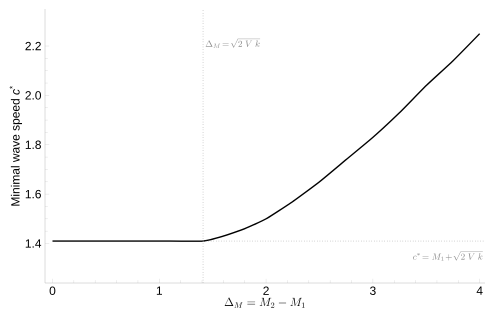 This screenshot has height=322, width=486. What do you see at coordinates (34, 243) in the screenshot?
I see `y-tick-label: 1.4` at bounding box center [34, 243].